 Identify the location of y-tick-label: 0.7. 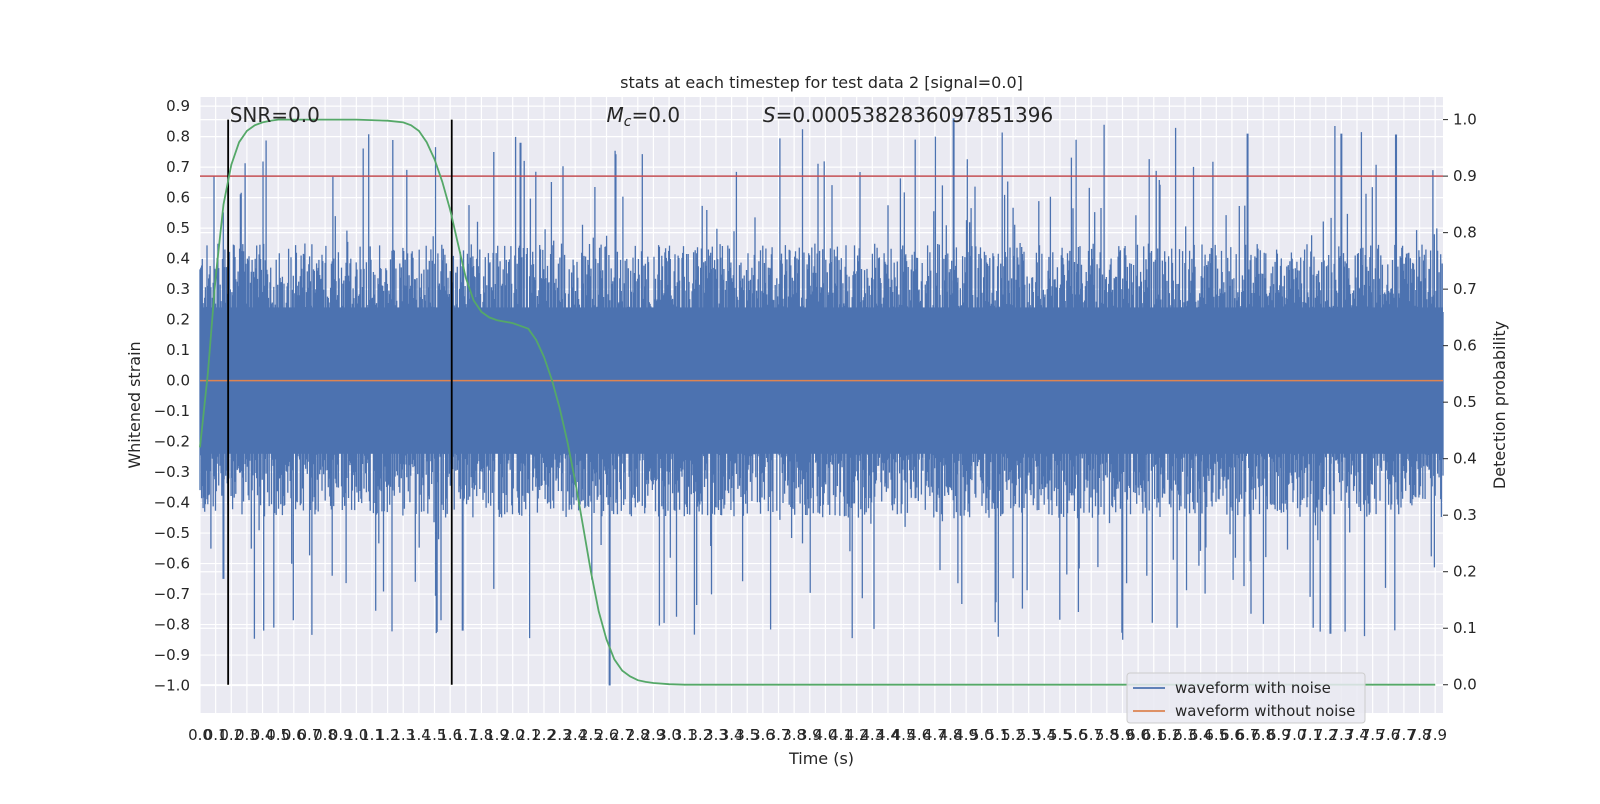
(178, 167).